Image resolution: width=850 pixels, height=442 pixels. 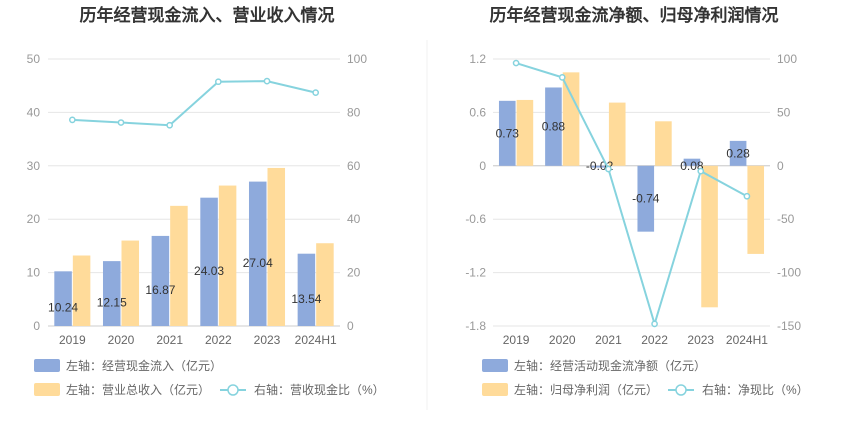 I want to click on chart-title: 历年经营现金流净额、归母净利润情况, so click(x=634, y=15).